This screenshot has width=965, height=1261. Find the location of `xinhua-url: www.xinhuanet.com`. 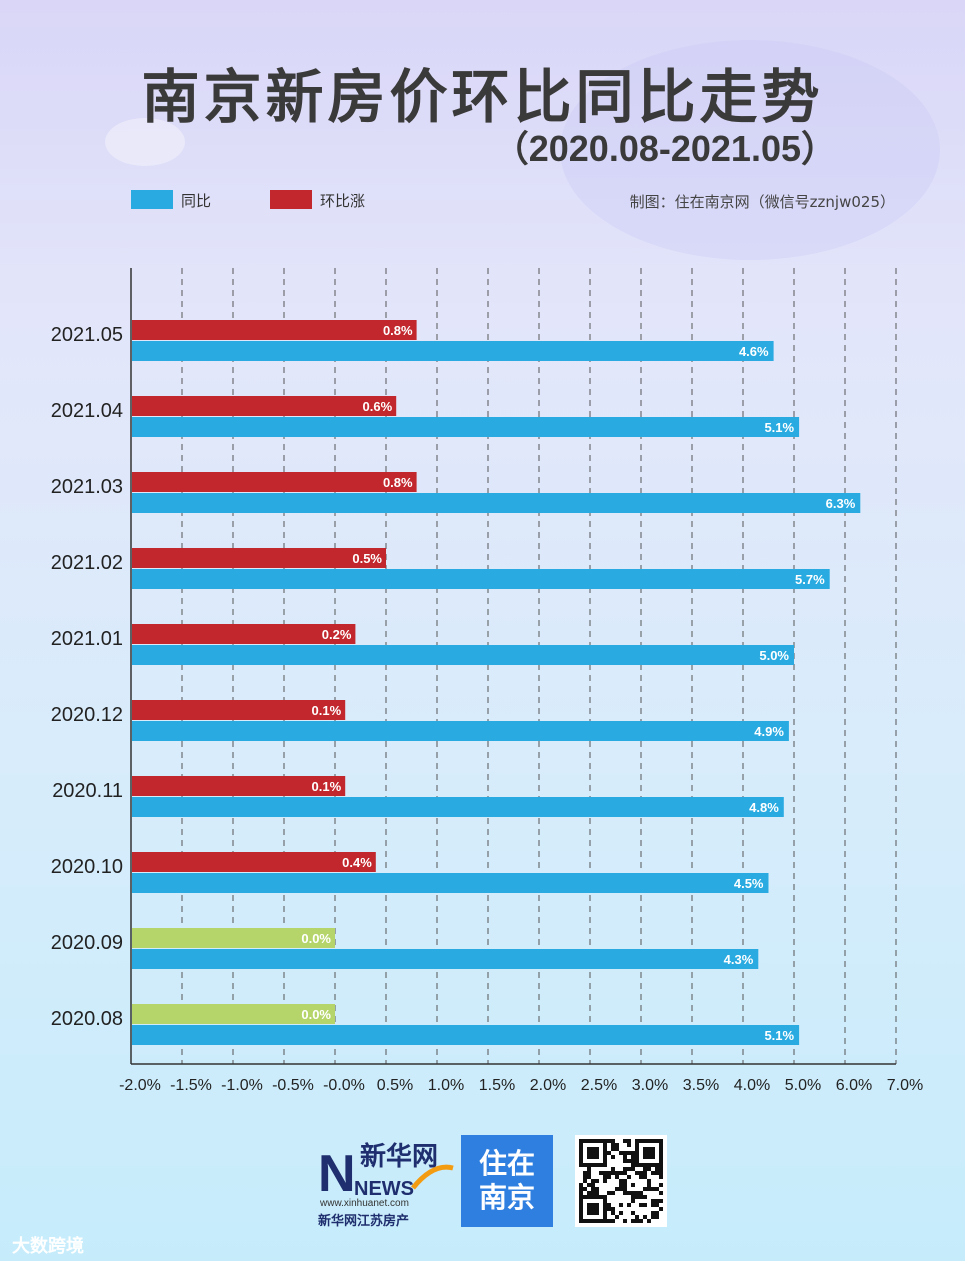

xinhua-url: www.xinhuanet.com is located at coordinates (364, 1203).